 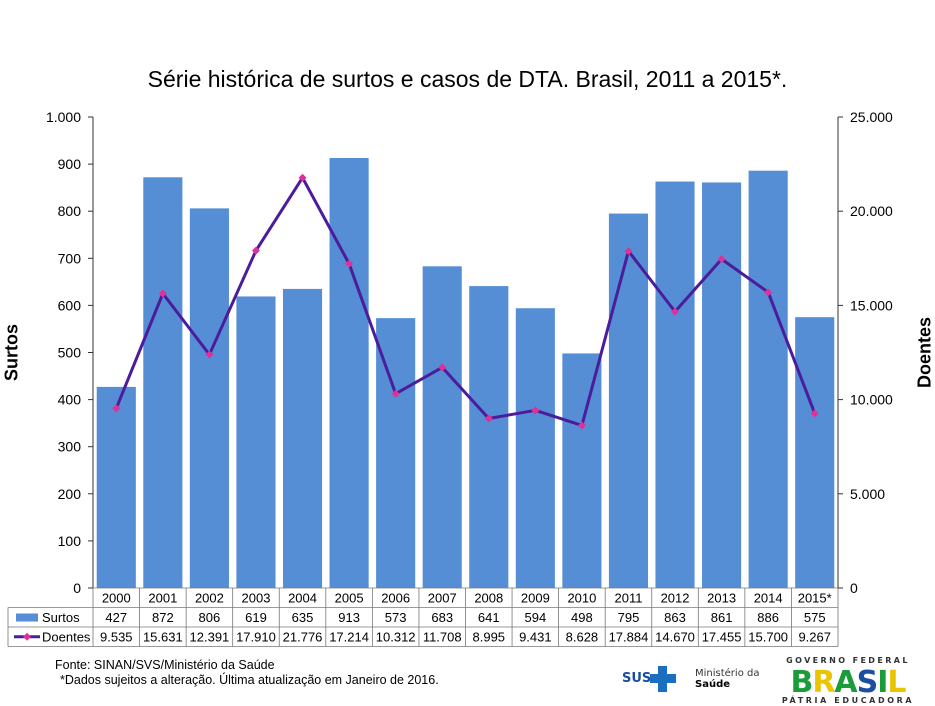 What do you see at coordinates (535, 410) in the screenshot?
I see `doentes-point-2009` at bounding box center [535, 410].